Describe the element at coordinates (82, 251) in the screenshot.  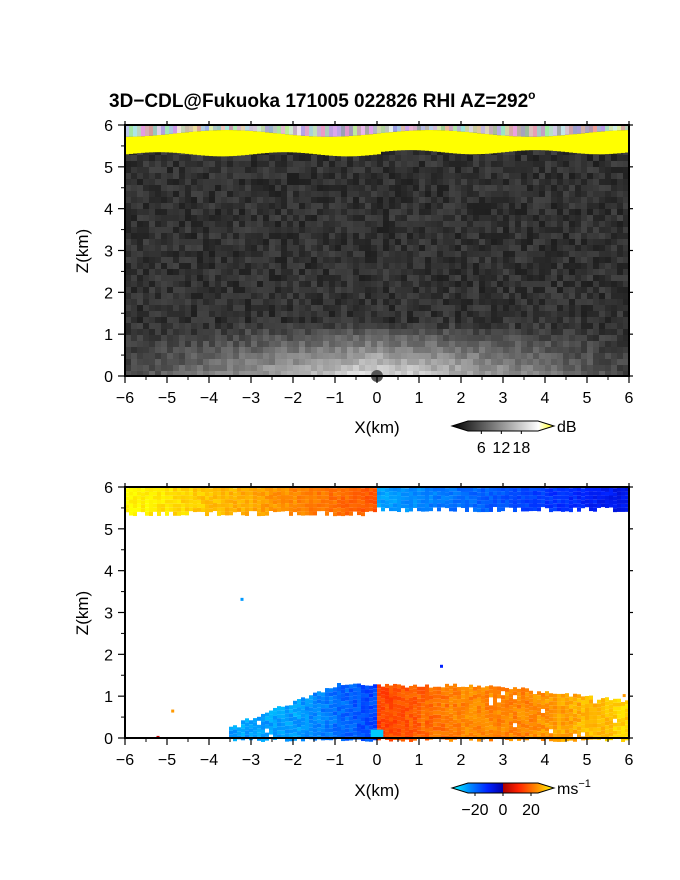
I see `p1-ylabel: Z(km)` at that location.